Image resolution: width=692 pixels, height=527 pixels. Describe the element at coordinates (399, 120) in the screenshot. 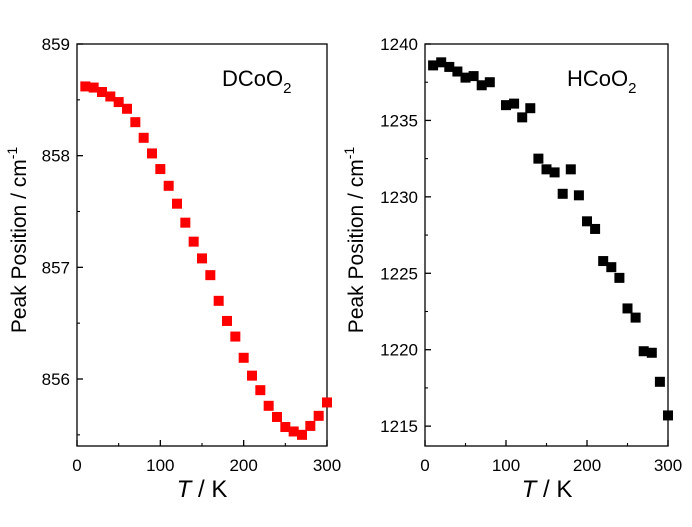

I see `y-tick-label: 1235` at that location.